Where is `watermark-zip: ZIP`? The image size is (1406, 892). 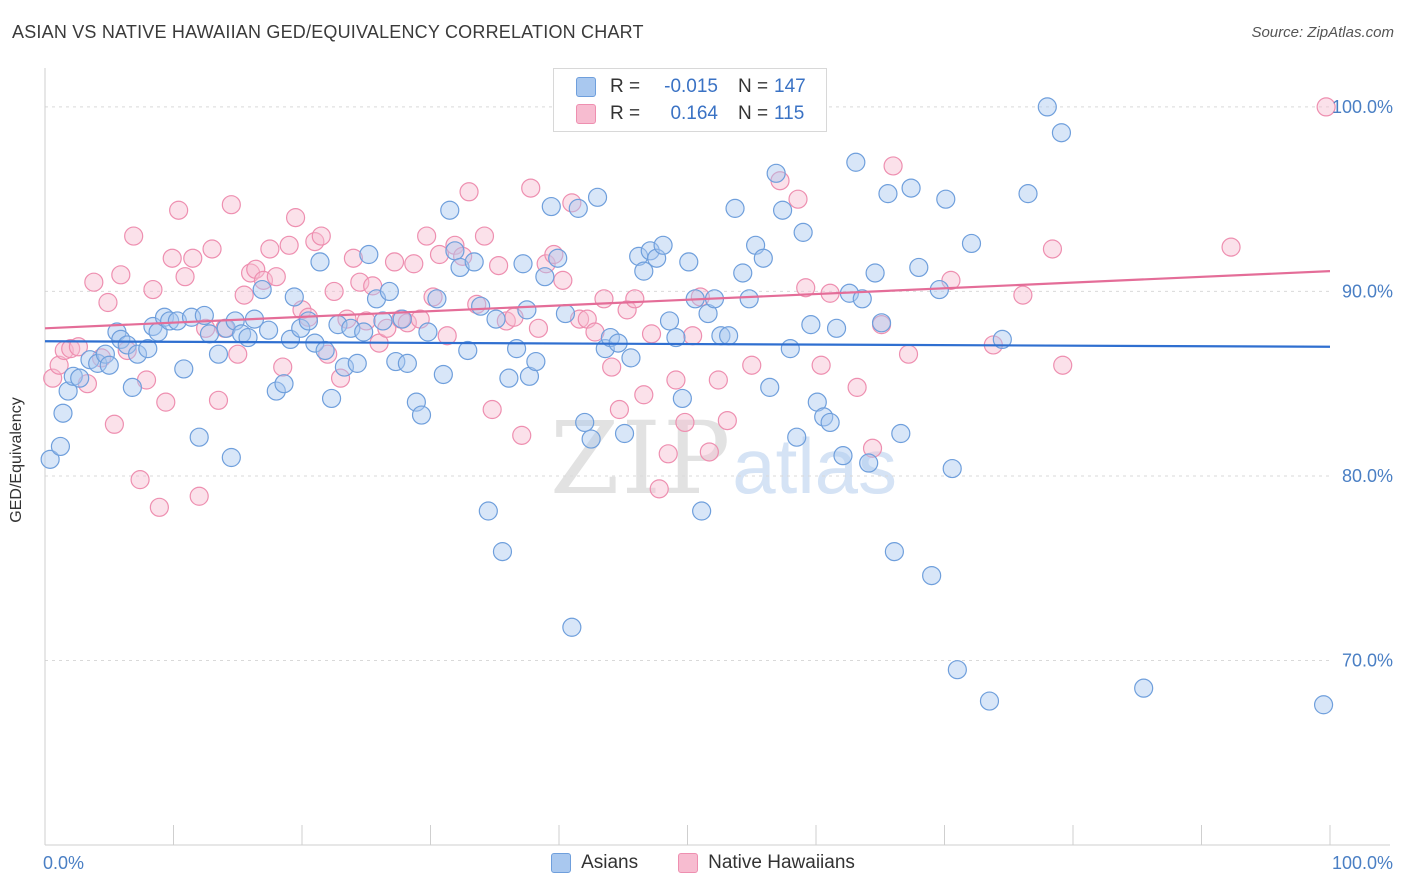 watermark-zip: ZIP is located at coordinates (641, 458).